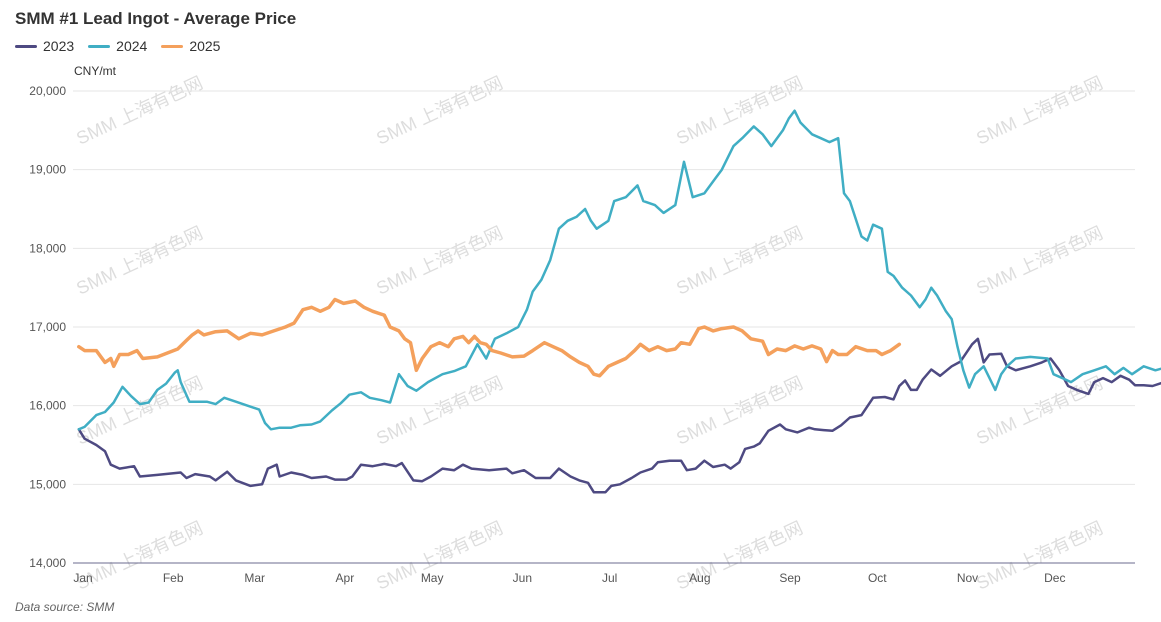 The width and height of the screenshot is (1161, 622). I want to click on chart-title: SMM #1 Lead Ingot - Average Price, so click(156, 18).